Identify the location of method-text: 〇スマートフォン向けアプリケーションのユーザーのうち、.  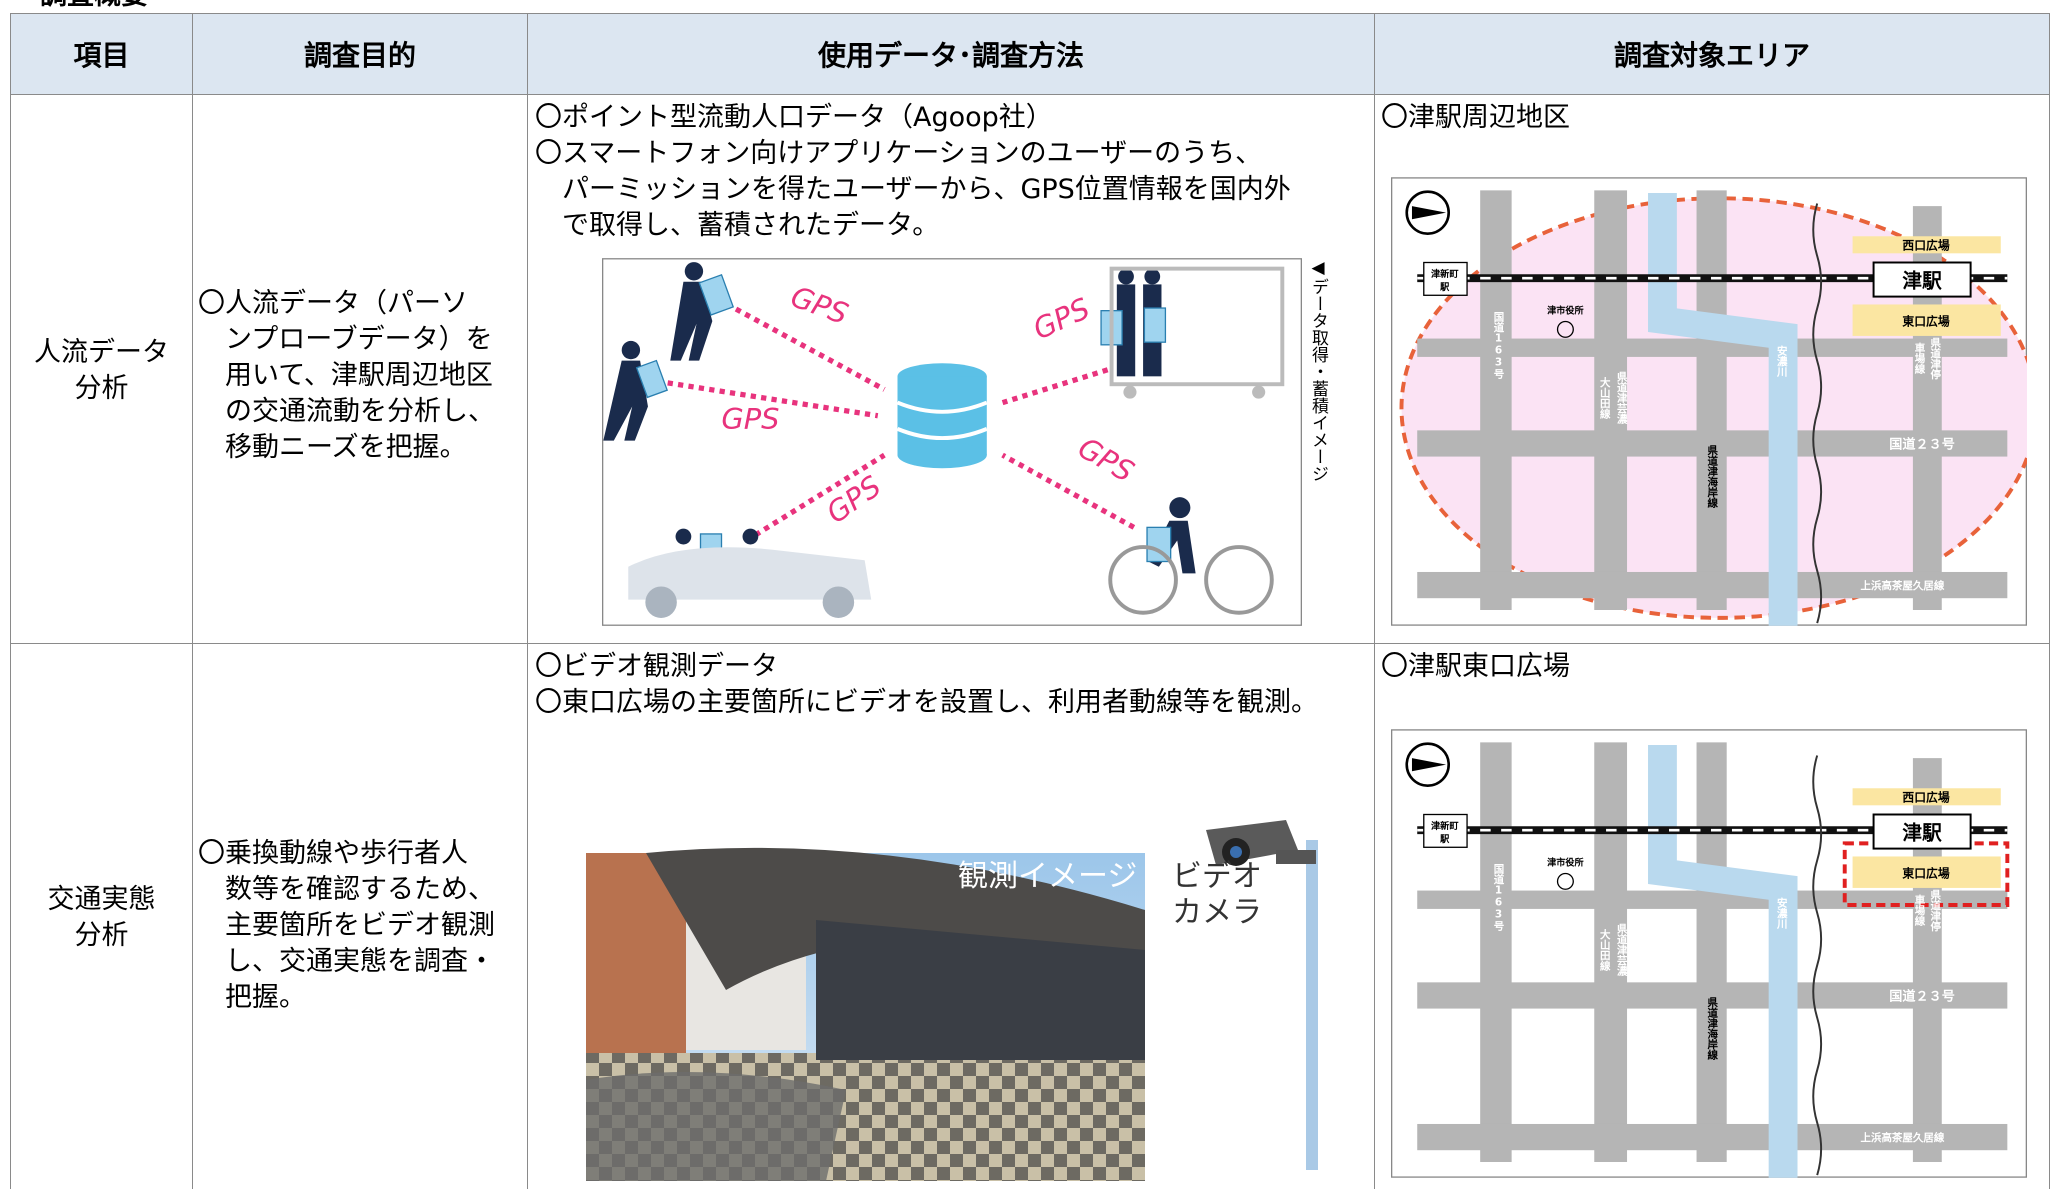
(899, 153).